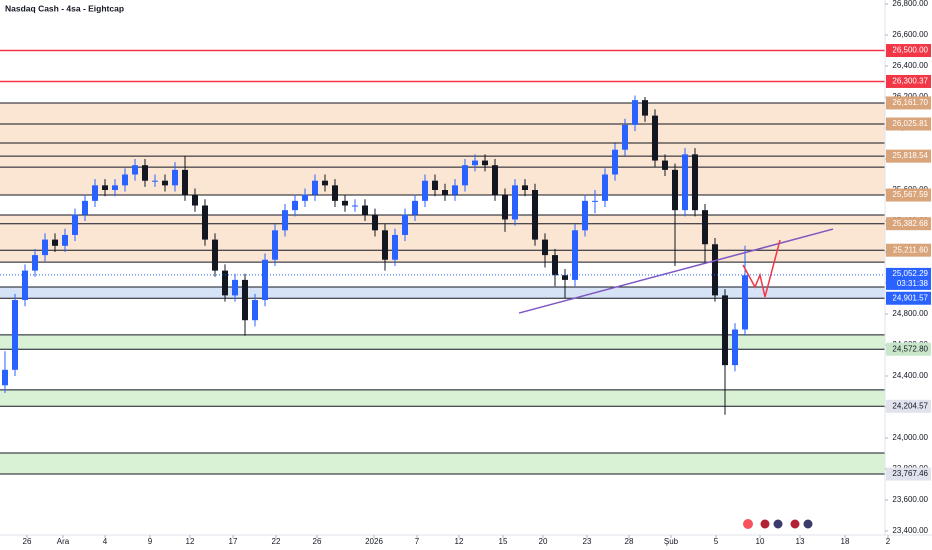  Describe the element at coordinates (888, 541) in the screenshot. I see `x-tick-label: 2` at that location.